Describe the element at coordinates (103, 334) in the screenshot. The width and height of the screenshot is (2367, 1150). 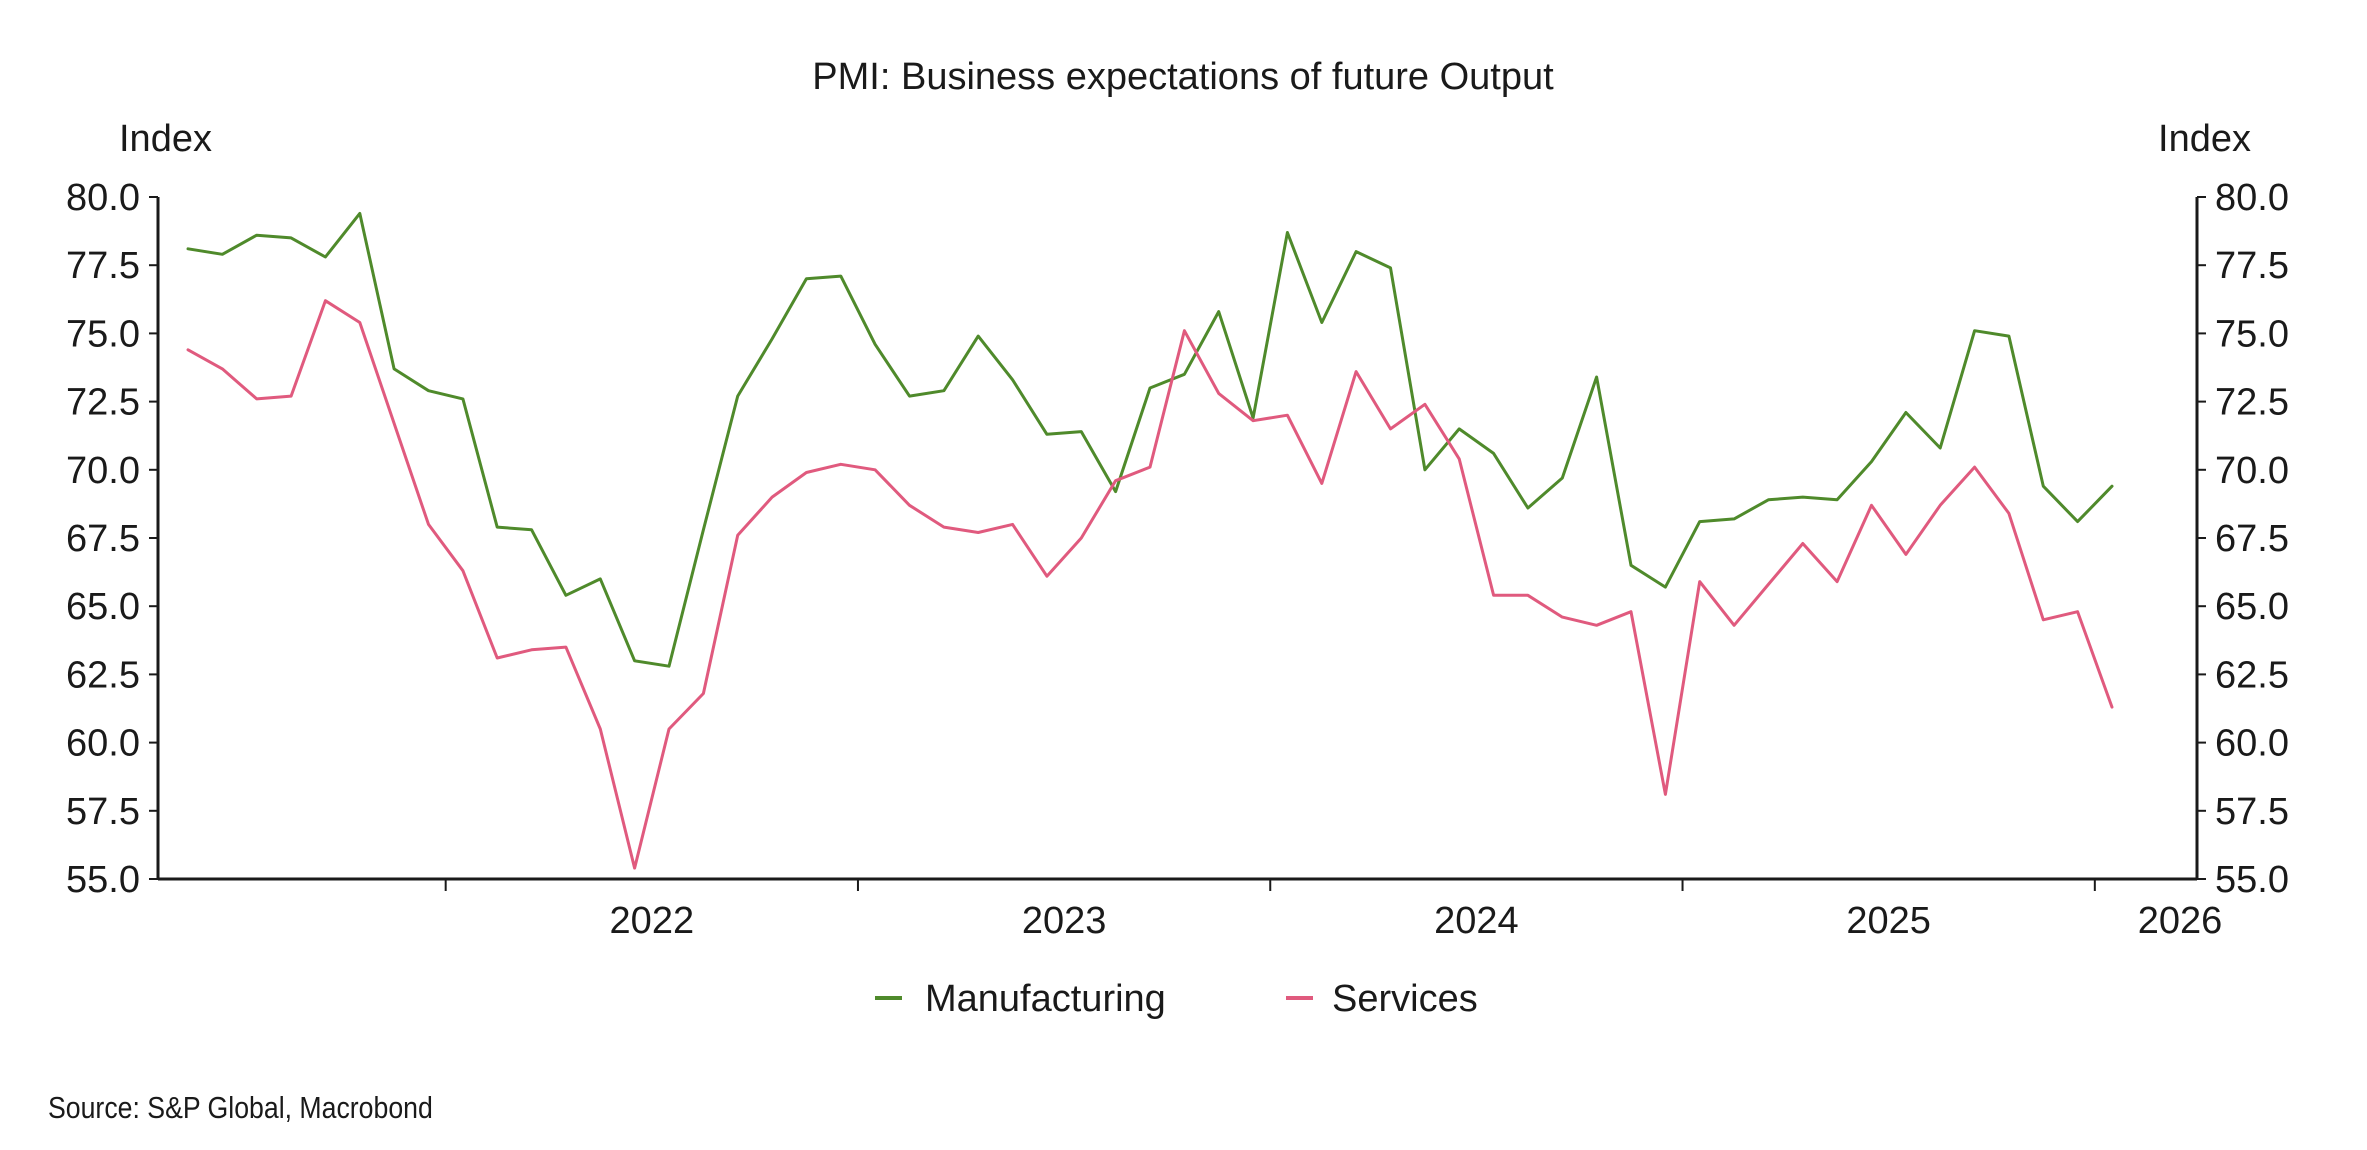
I see `left-y-tick-label: 75.0` at that location.